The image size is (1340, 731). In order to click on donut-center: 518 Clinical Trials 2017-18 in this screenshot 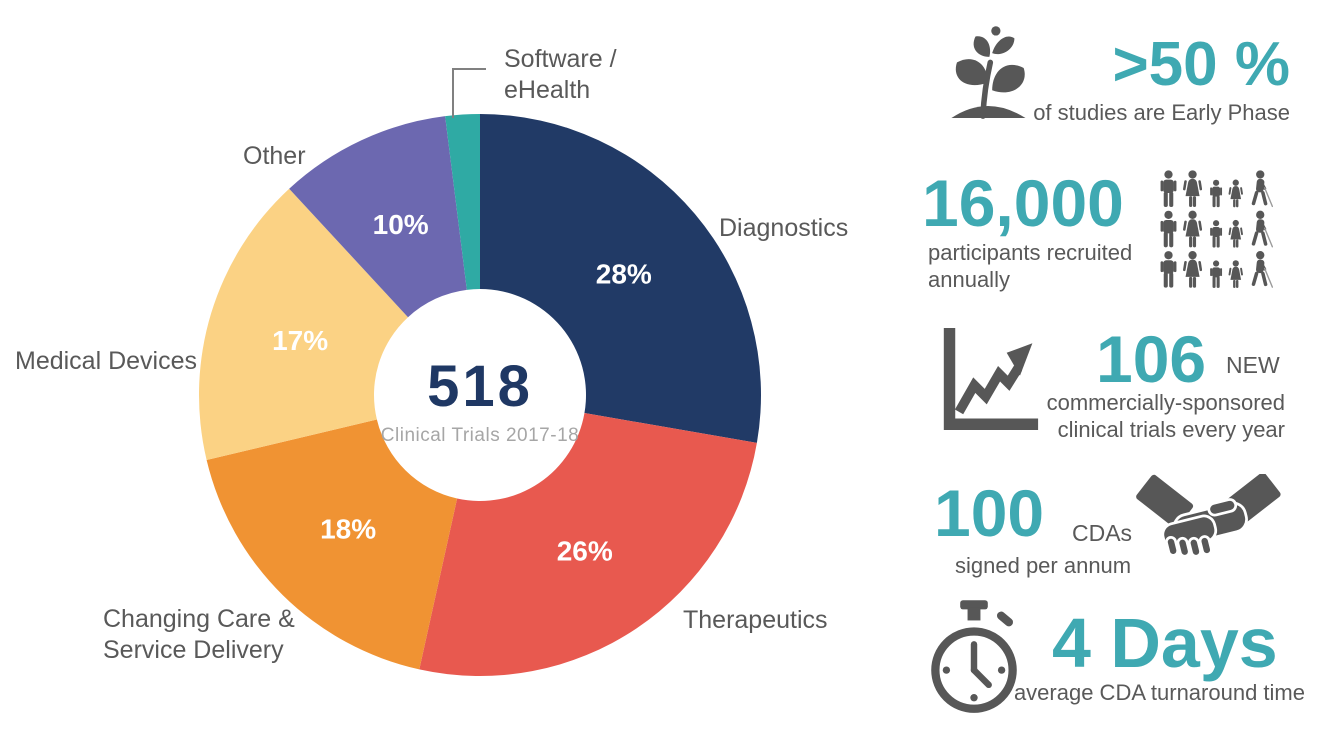, I will do `click(480, 402)`.